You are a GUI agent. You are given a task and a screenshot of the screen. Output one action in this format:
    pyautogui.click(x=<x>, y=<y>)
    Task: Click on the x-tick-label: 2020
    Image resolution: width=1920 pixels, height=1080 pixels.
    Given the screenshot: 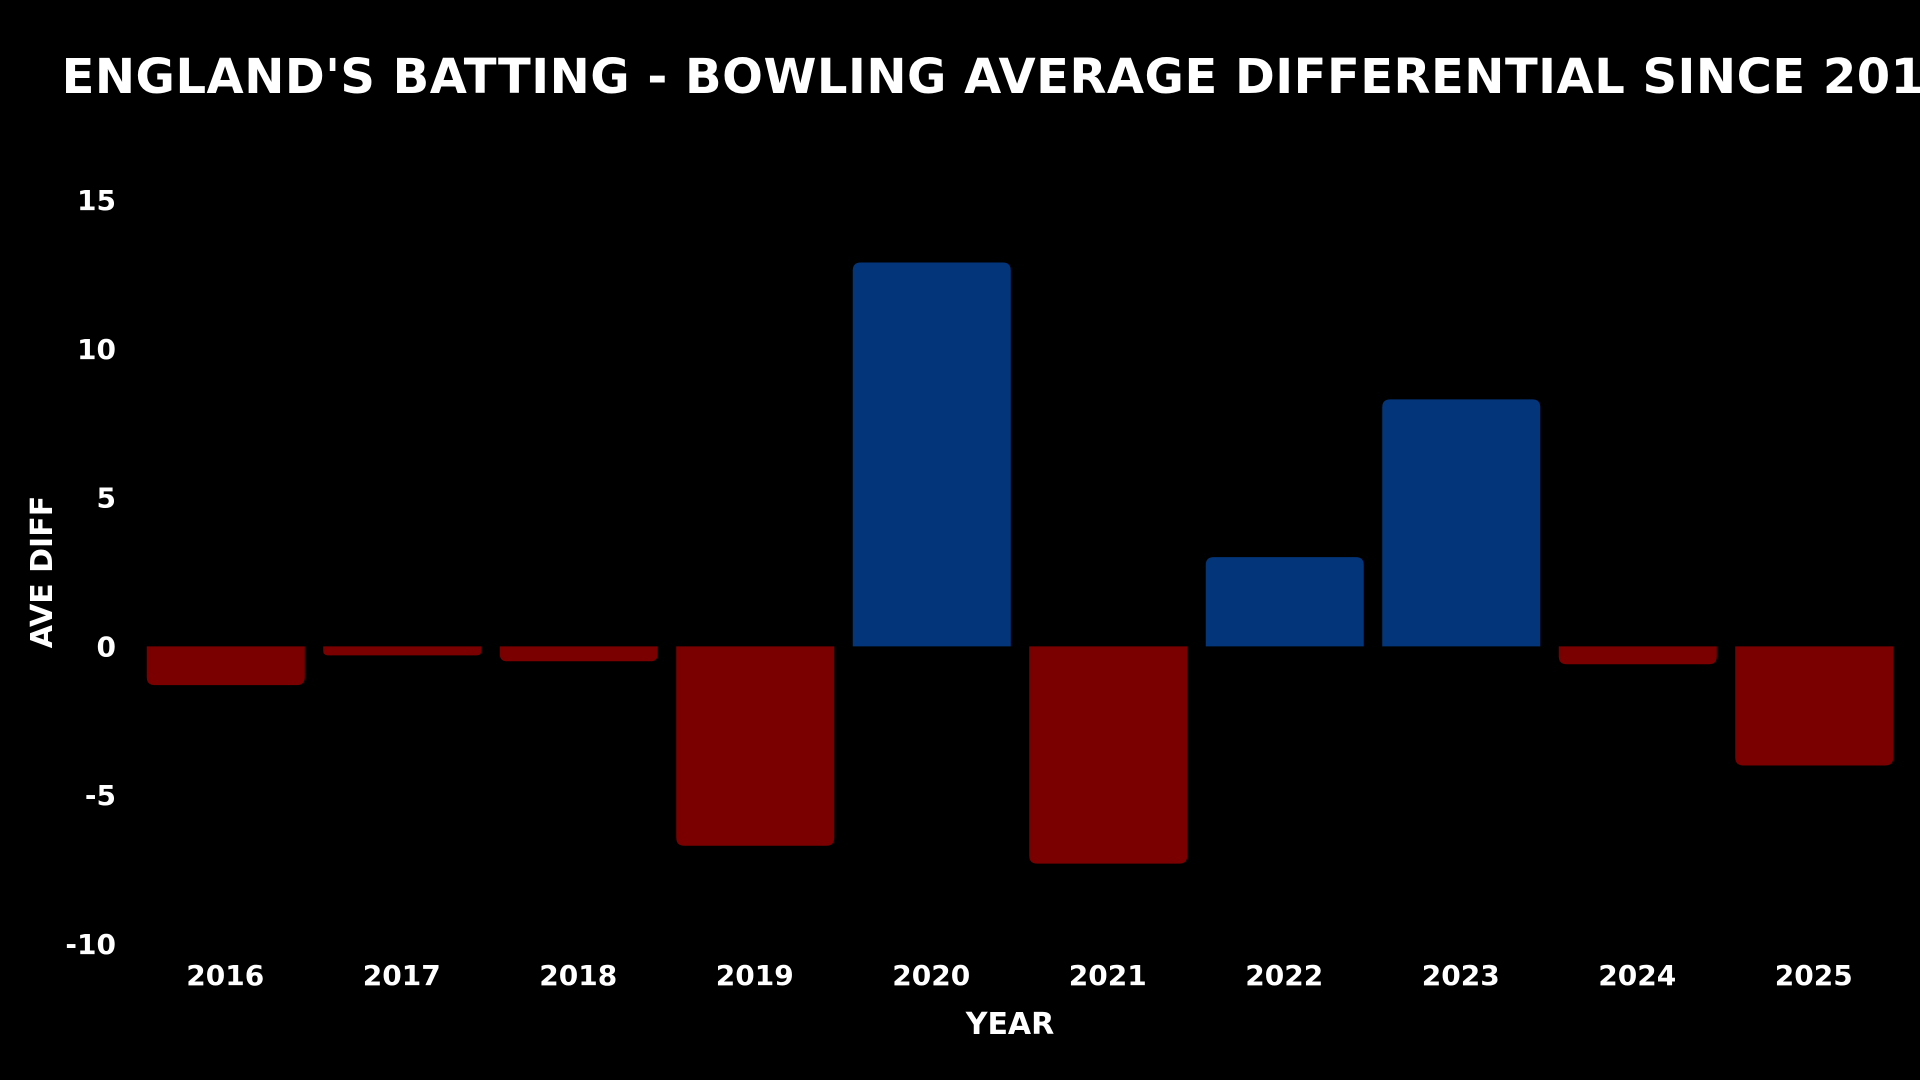 What is the action you would take?
    pyautogui.click(x=931, y=975)
    